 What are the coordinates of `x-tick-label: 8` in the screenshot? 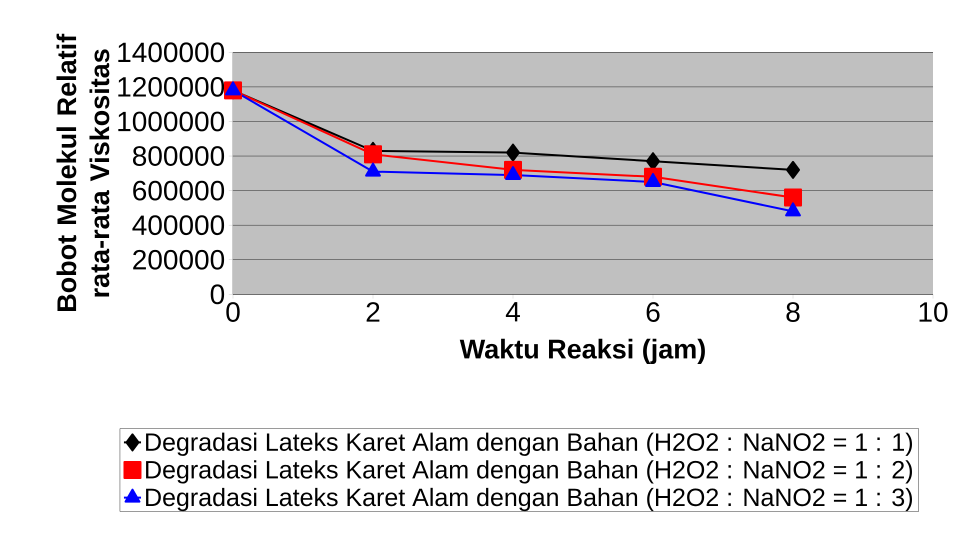 It's located at (793, 312).